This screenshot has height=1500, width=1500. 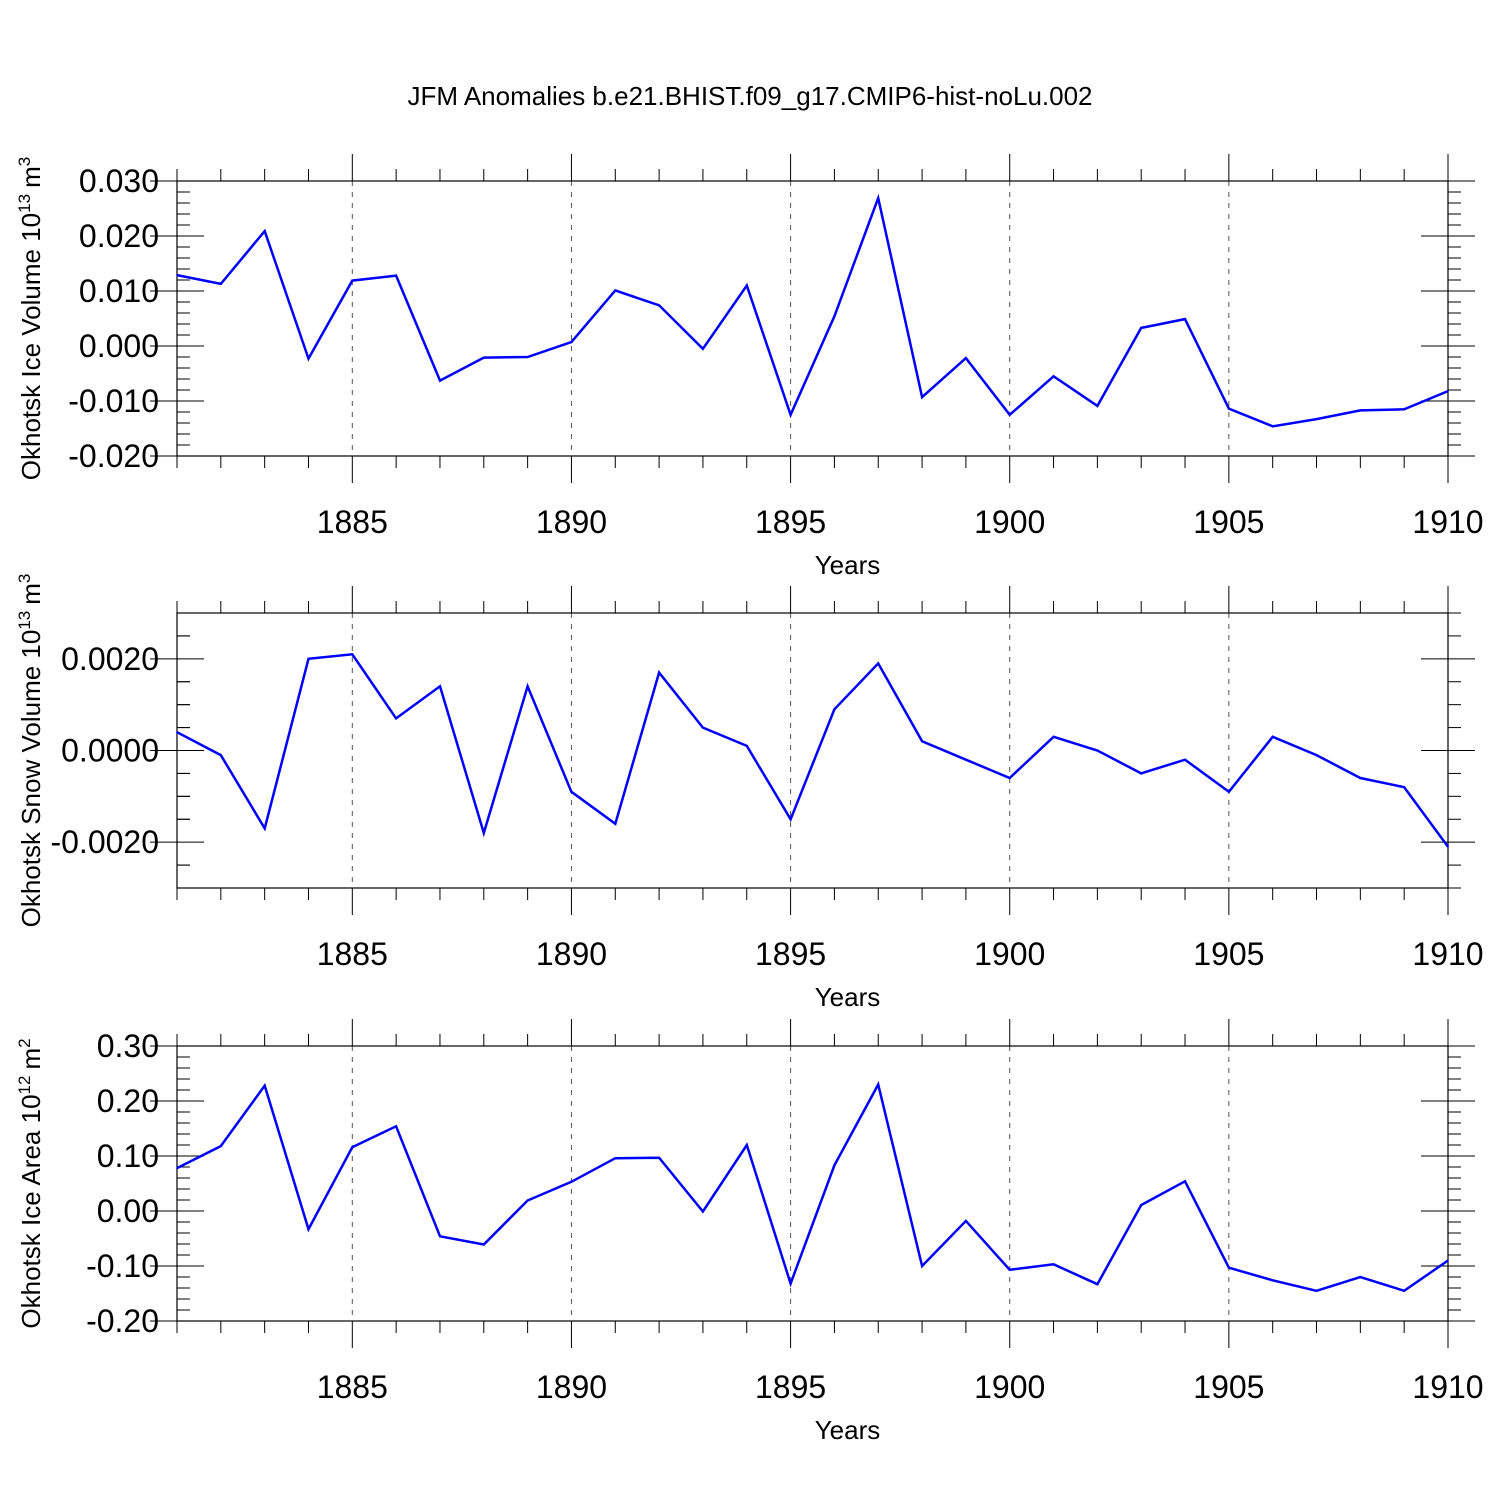 I want to click on y-tick-label: 0.020, so click(x=119, y=236).